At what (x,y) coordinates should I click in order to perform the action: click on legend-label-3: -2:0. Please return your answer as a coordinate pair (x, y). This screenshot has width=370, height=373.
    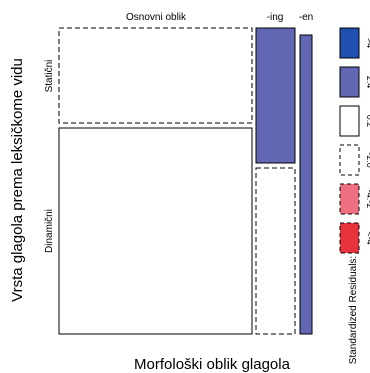
    Looking at the image, I should click on (367, 160).